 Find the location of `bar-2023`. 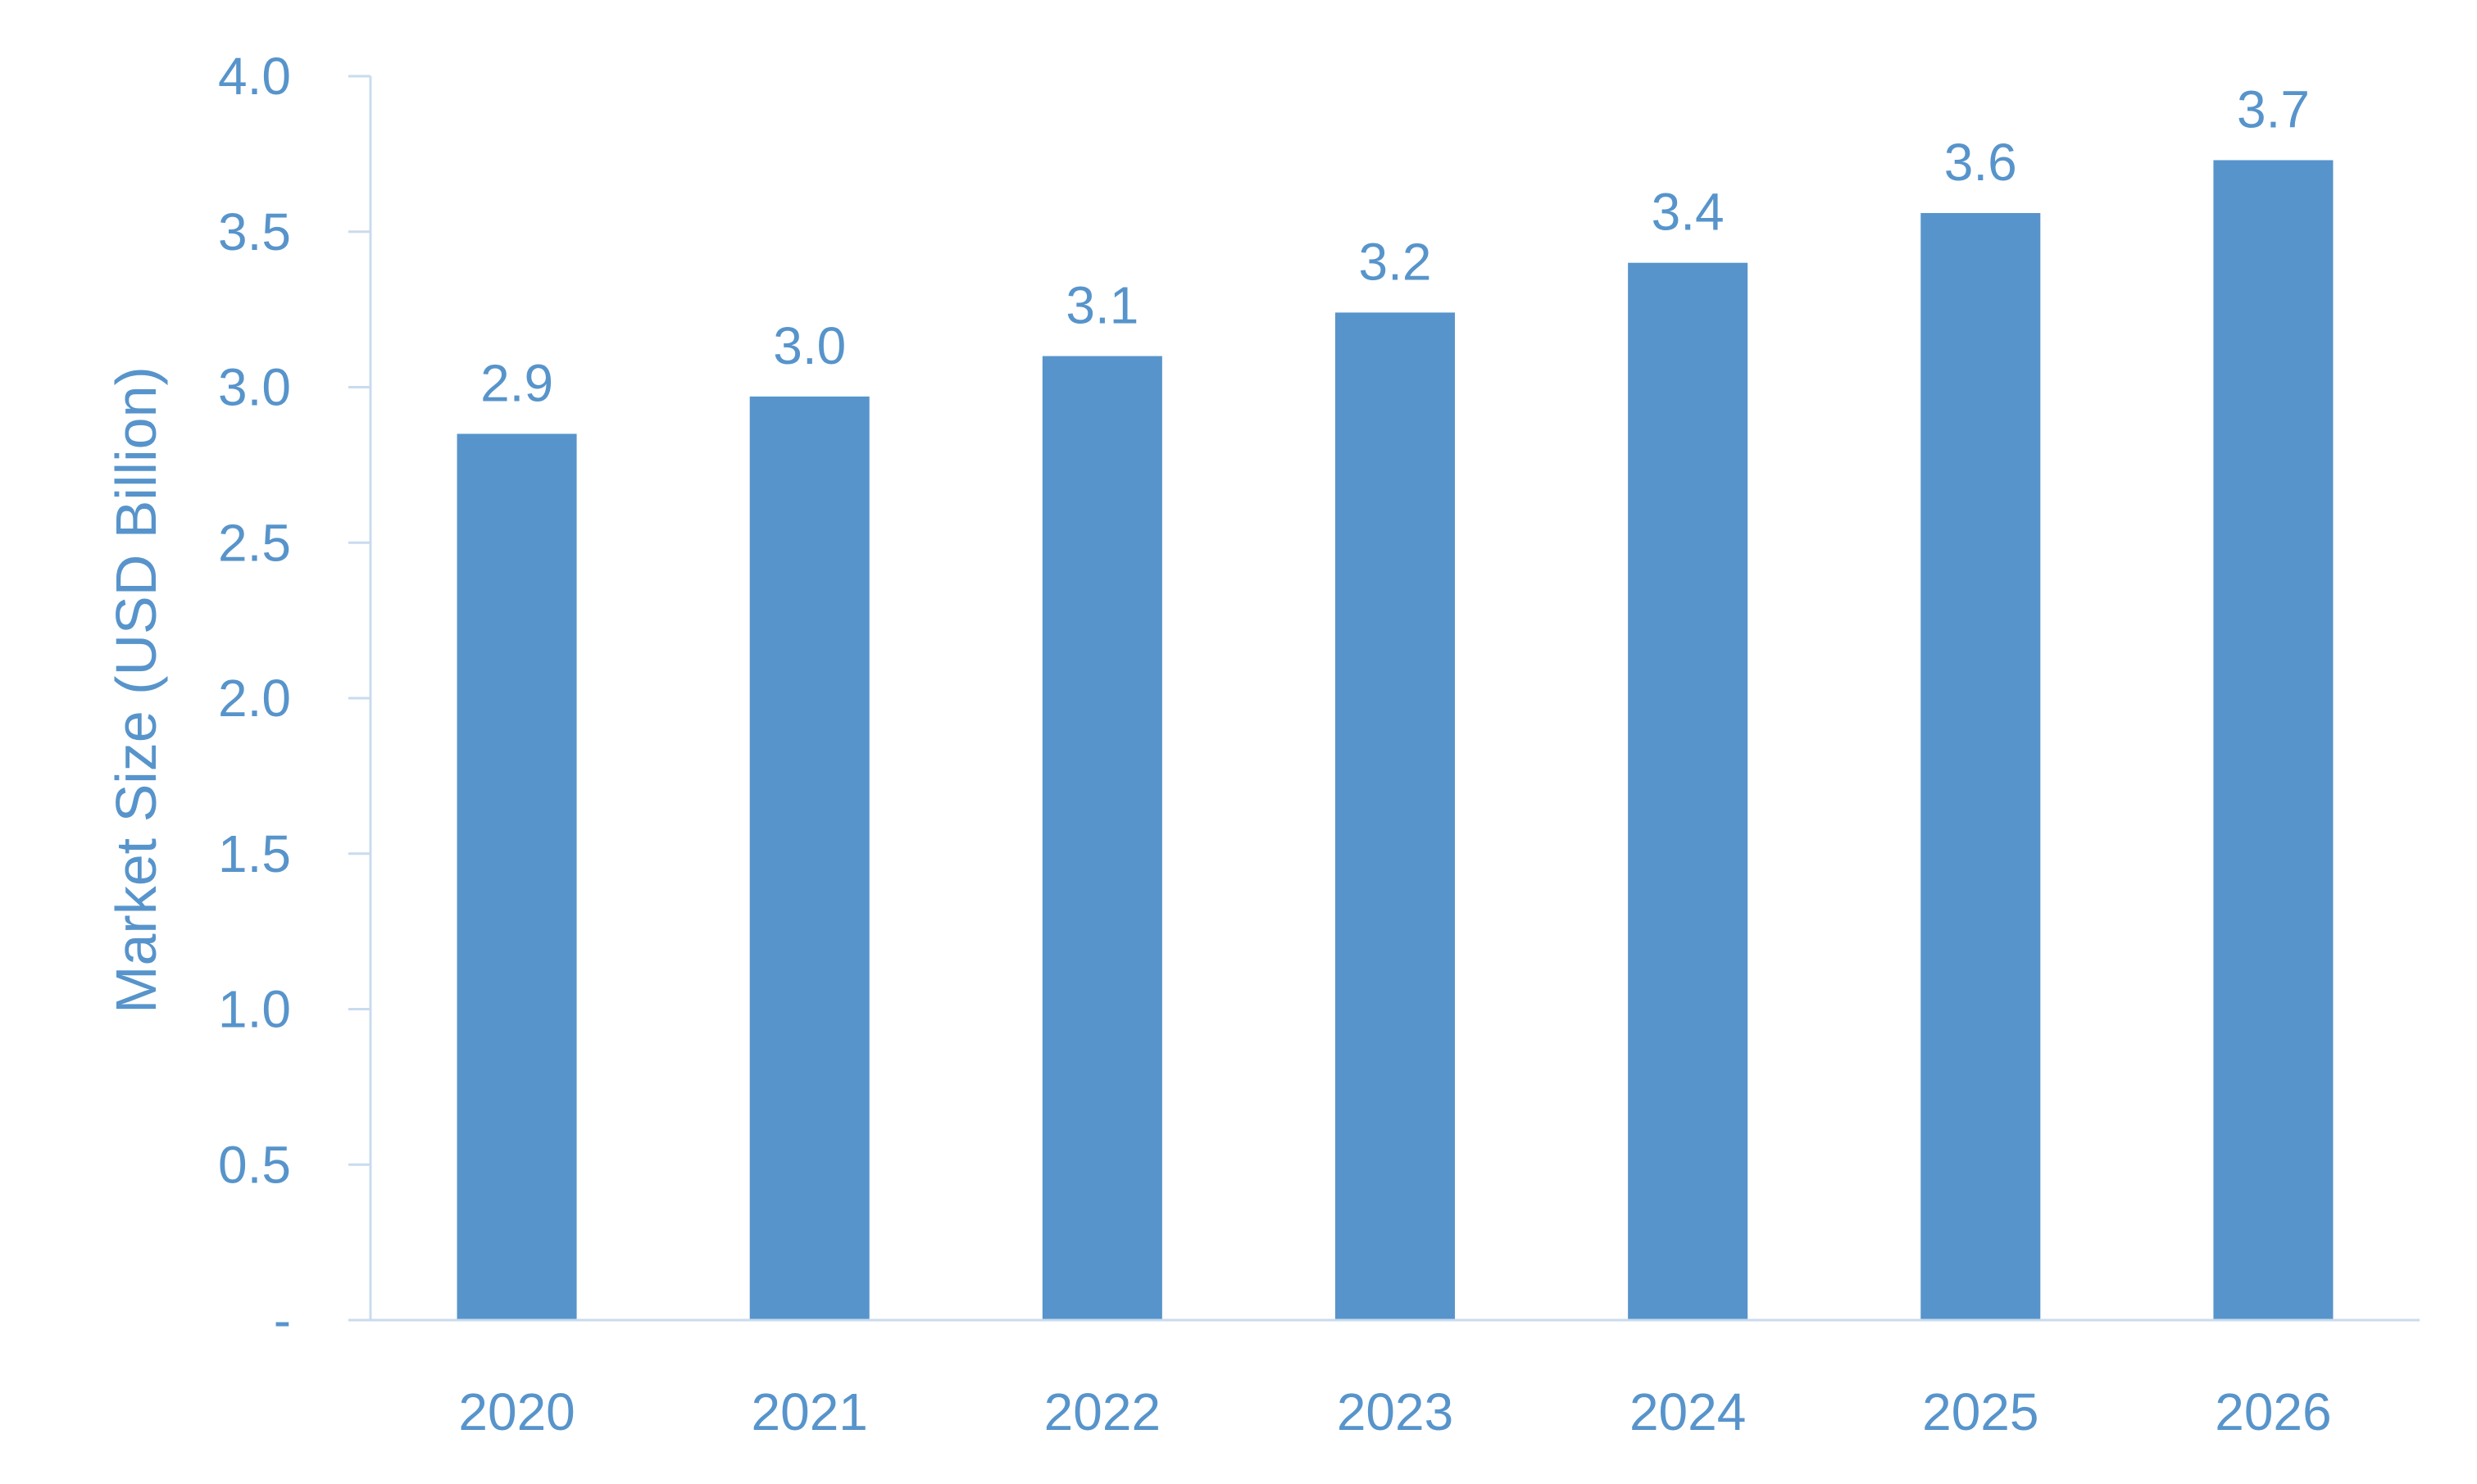

bar-2023 is located at coordinates (1395, 816).